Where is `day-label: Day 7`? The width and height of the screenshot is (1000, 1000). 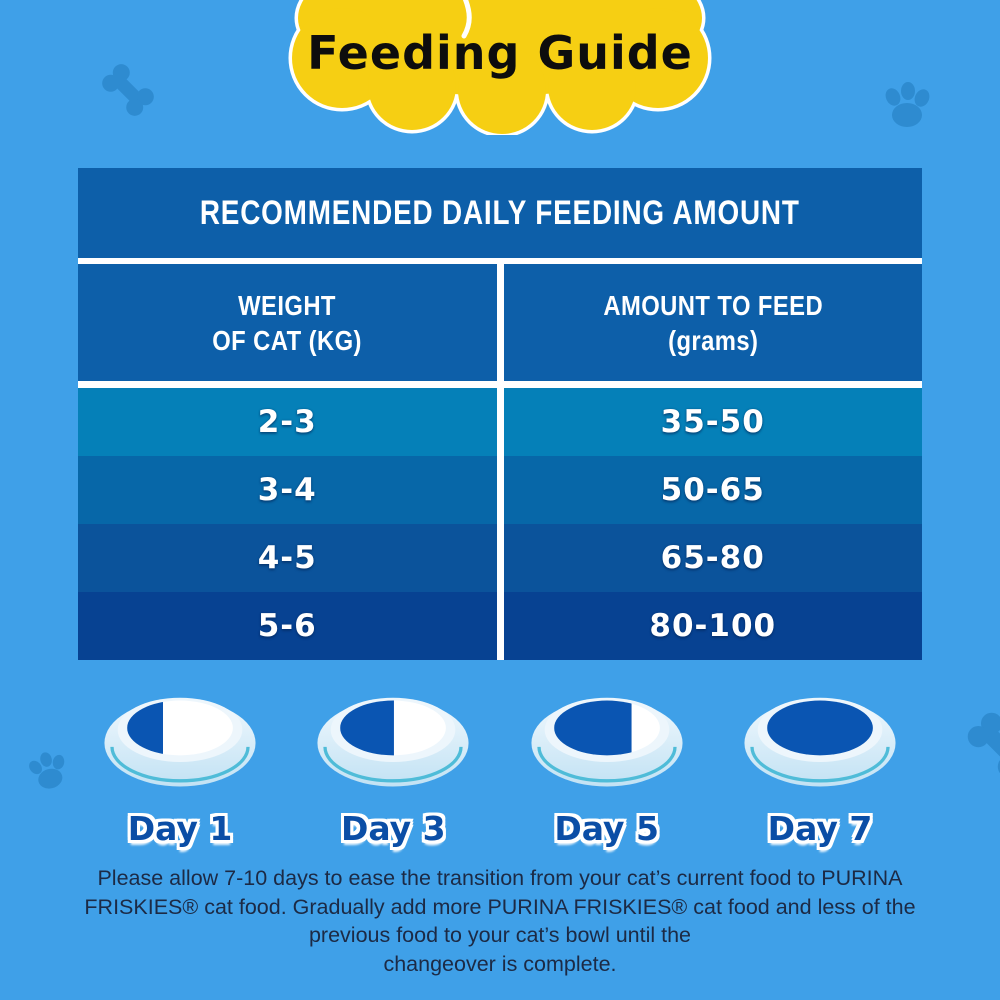 day-label: Day 7 is located at coordinates (820, 828).